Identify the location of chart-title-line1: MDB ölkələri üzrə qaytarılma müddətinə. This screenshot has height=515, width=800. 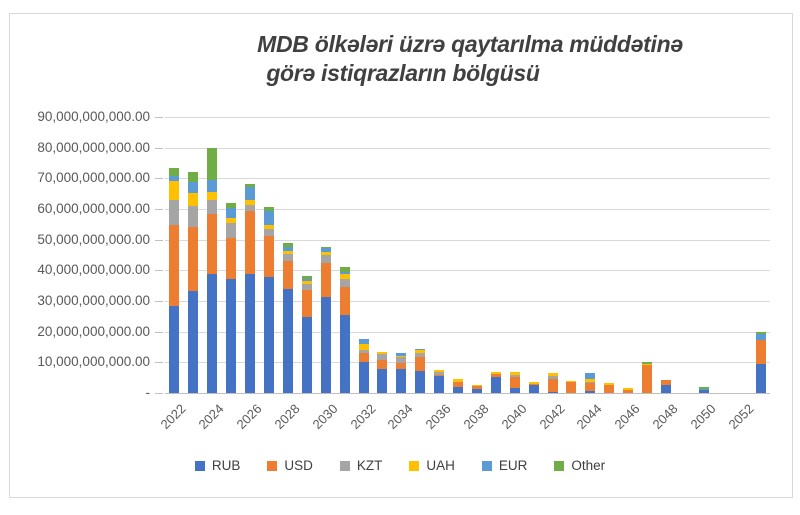
(470, 44).